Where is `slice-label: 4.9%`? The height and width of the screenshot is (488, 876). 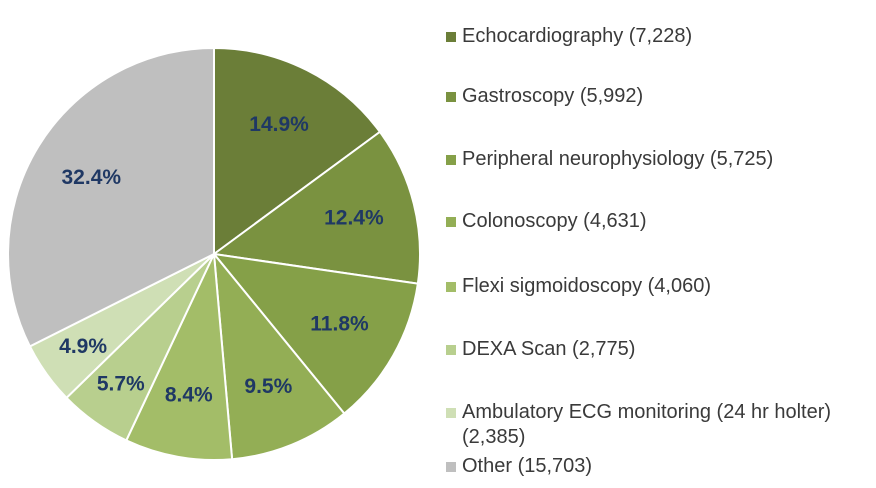 slice-label: 4.9% is located at coordinates (83, 346).